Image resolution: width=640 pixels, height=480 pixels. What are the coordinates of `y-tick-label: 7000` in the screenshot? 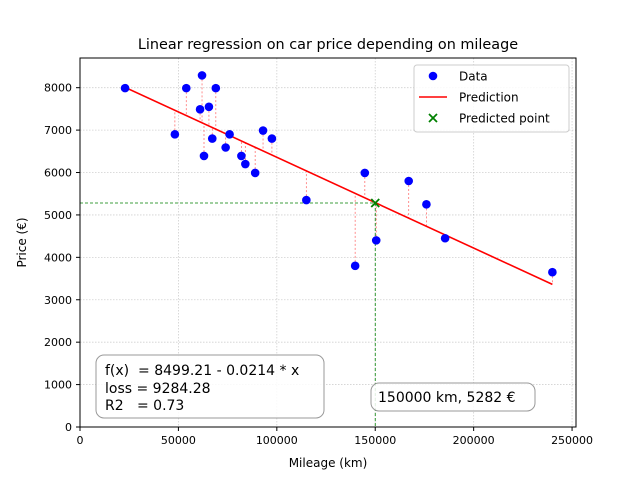 It's located at (58, 130).